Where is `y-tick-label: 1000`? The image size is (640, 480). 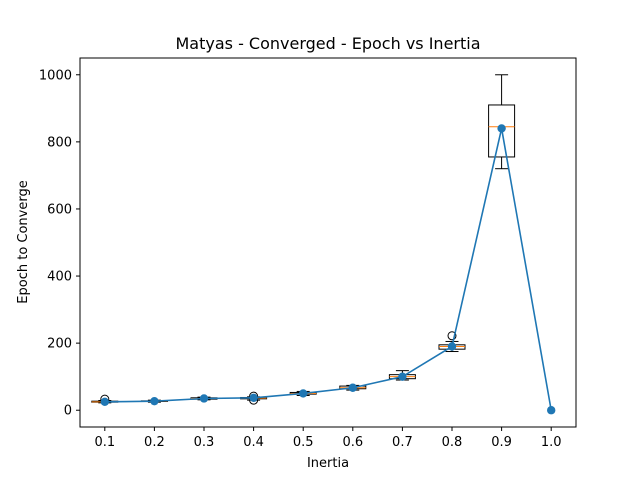 y-tick-label: 1000 is located at coordinates (55, 75).